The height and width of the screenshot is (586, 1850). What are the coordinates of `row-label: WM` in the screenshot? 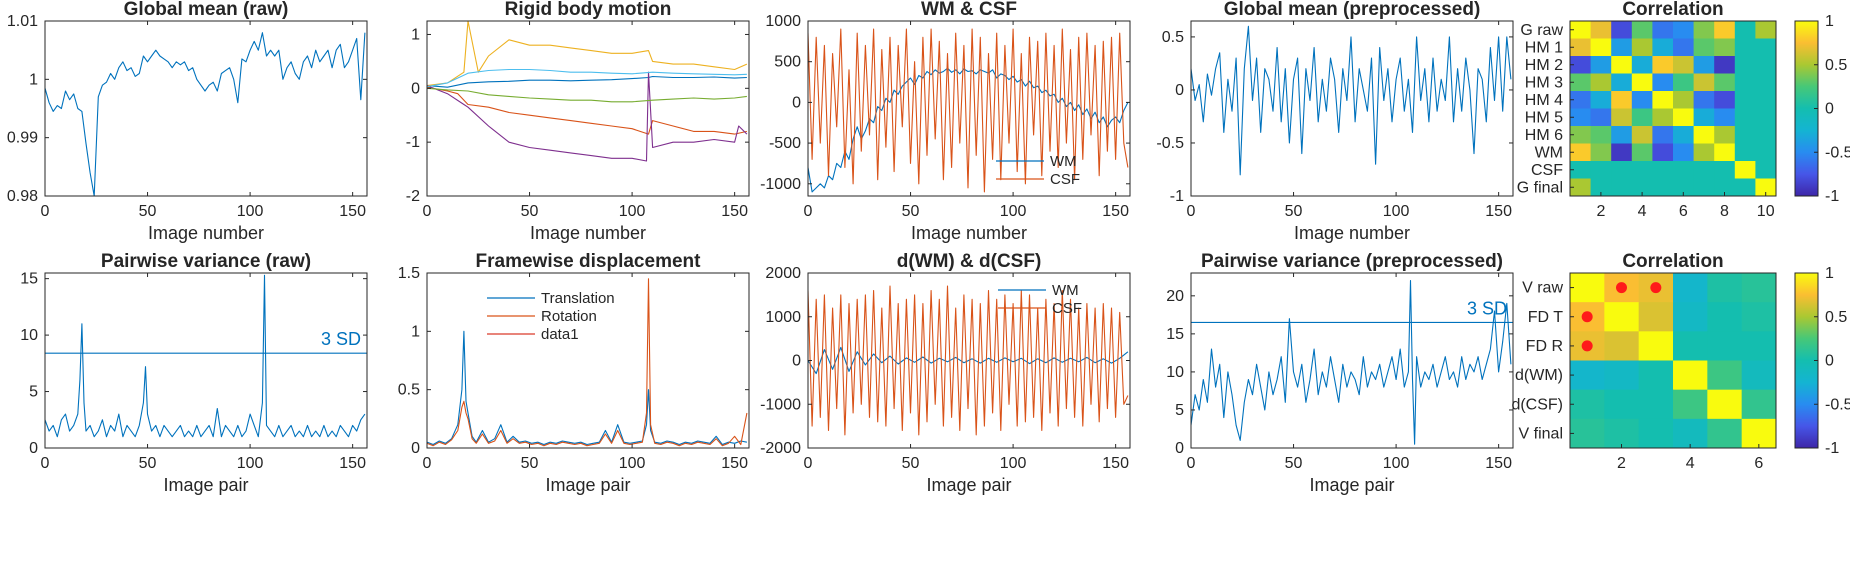 It's located at (1549, 152).